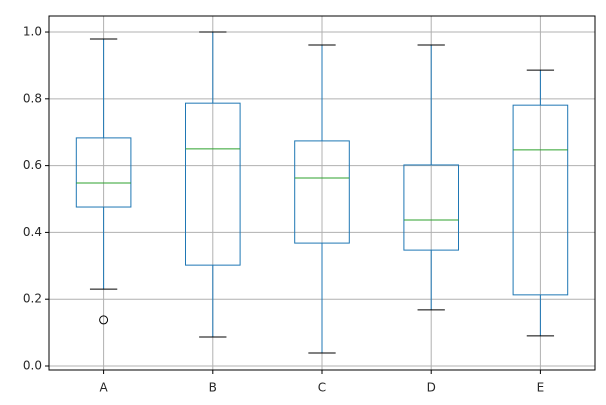 The width and height of the screenshot is (606, 405). Describe the element at coordinates (103, 388) in the screenshot. I see `x-tick-label: A` at that location.